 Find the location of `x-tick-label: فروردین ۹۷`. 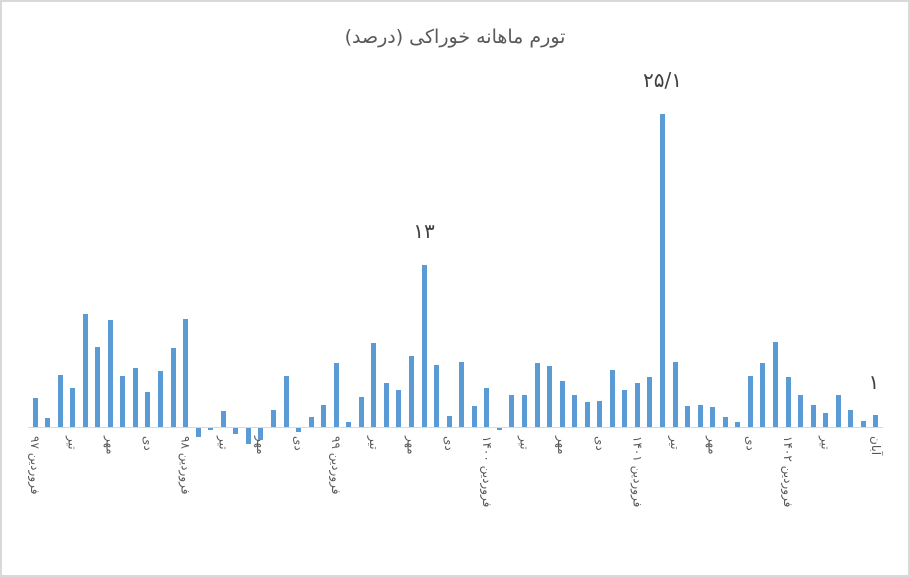

x-tick-label: فروردین ۹۷ is located at coordinates (35, 465).